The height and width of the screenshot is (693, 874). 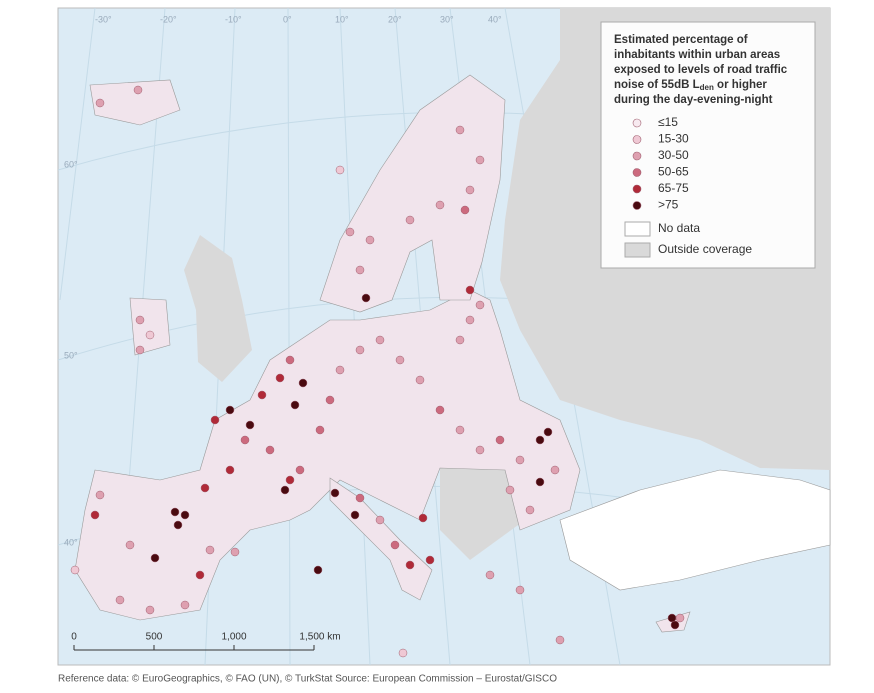 What do you see at coordinates (71, 542) in the screenshot?
I see `graticule-label: 40°` at bounding box center [71, 542].